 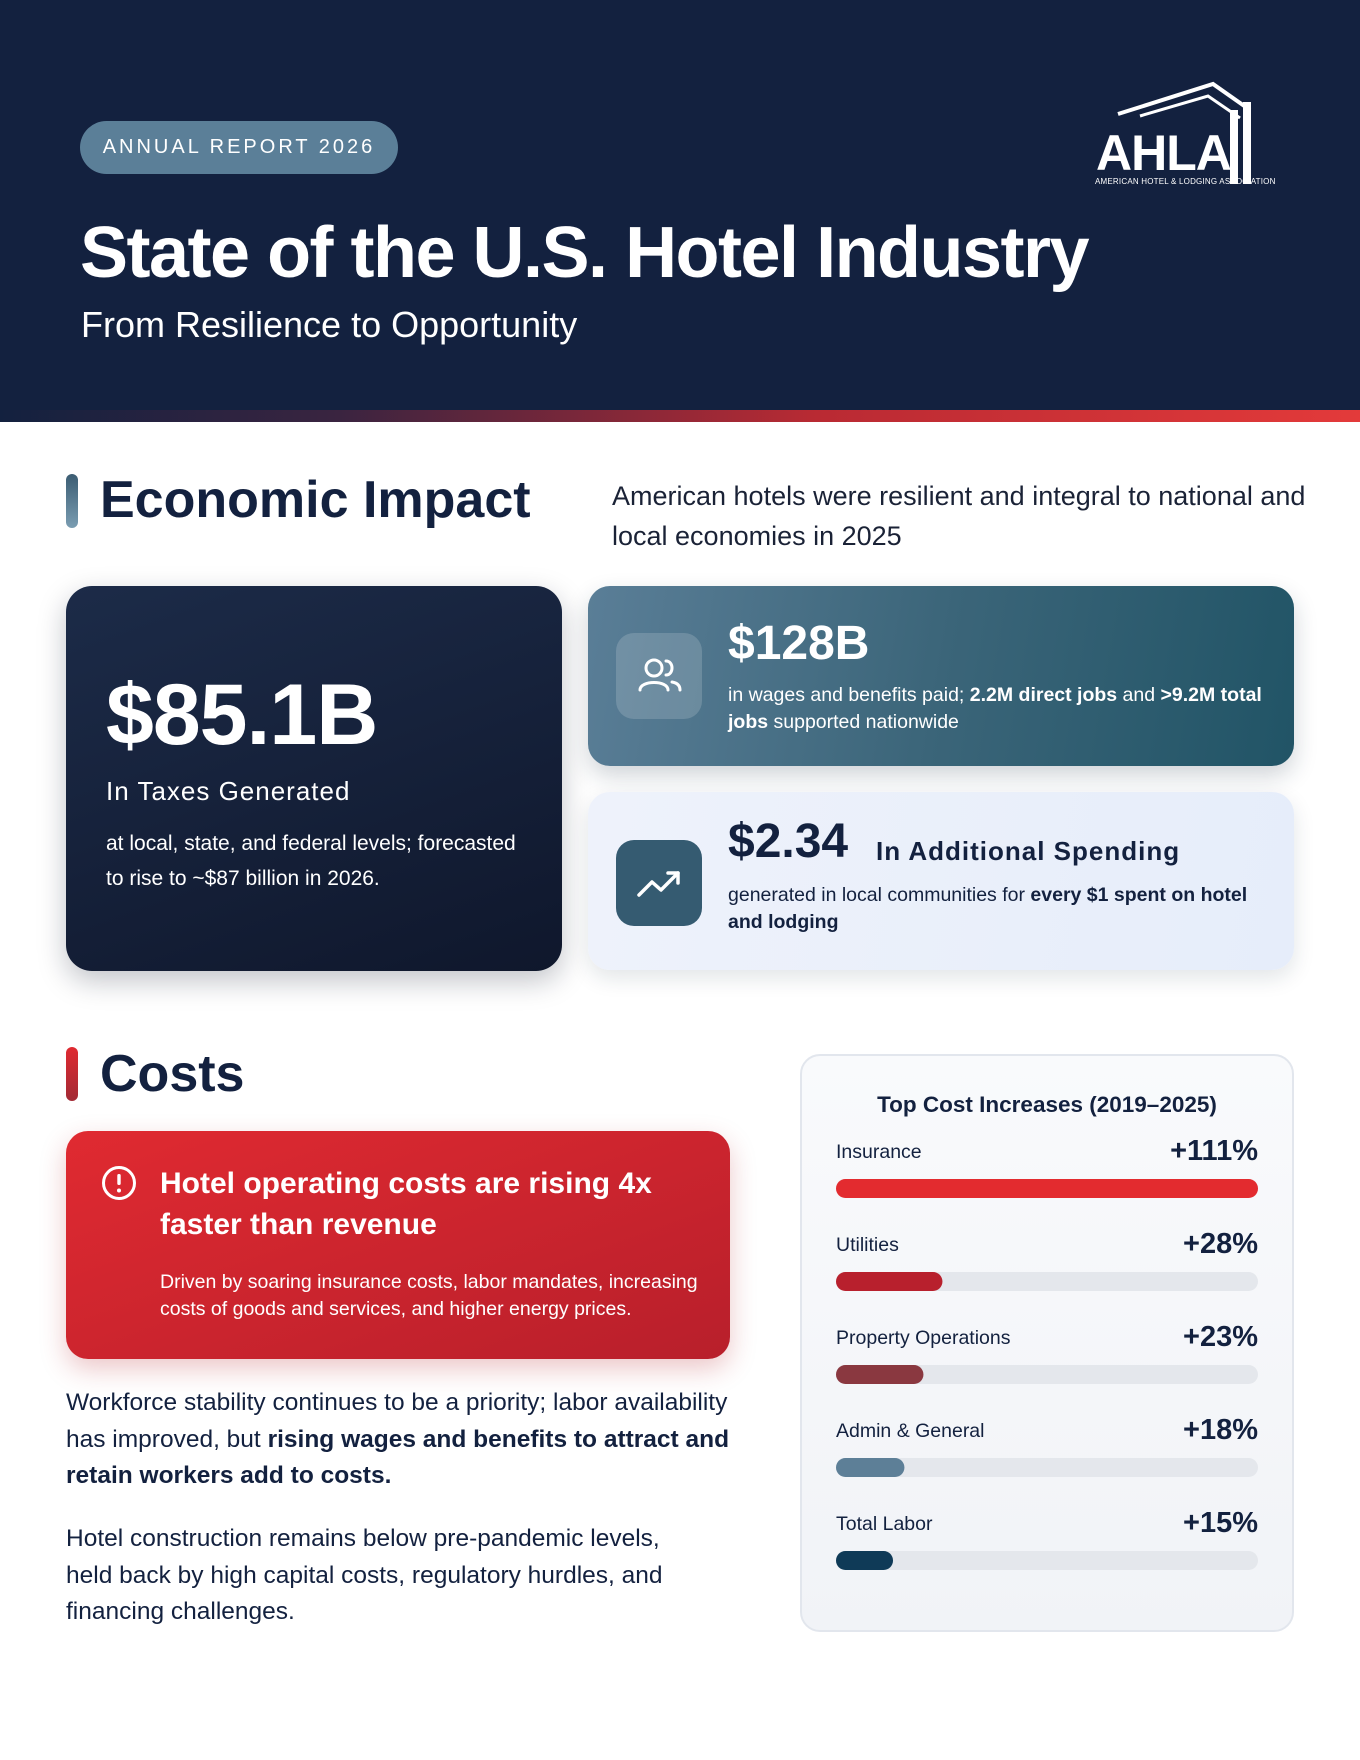 I want to click on bar-value-label: +111%, so click(x=1214, y=1151).